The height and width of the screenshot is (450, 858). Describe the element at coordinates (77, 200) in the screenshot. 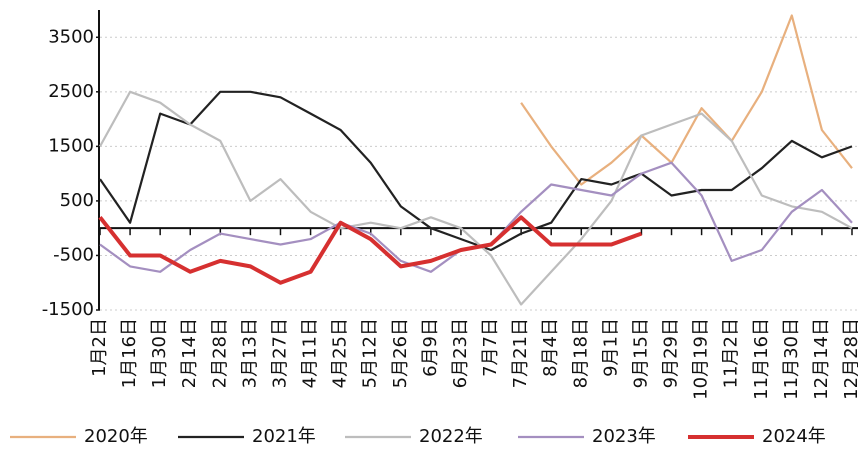

I see `y-tick-label: 500` at that location.